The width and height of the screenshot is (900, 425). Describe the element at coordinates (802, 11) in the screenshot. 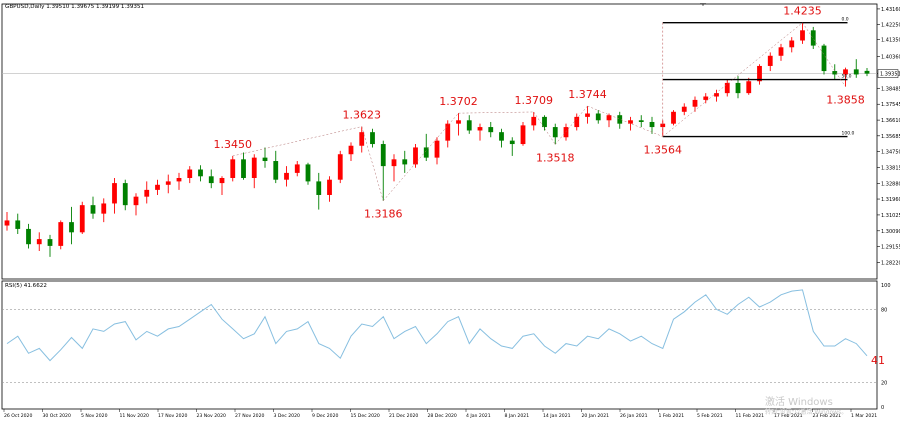

I see `swing-price-annotation: 1.4235` at that location.